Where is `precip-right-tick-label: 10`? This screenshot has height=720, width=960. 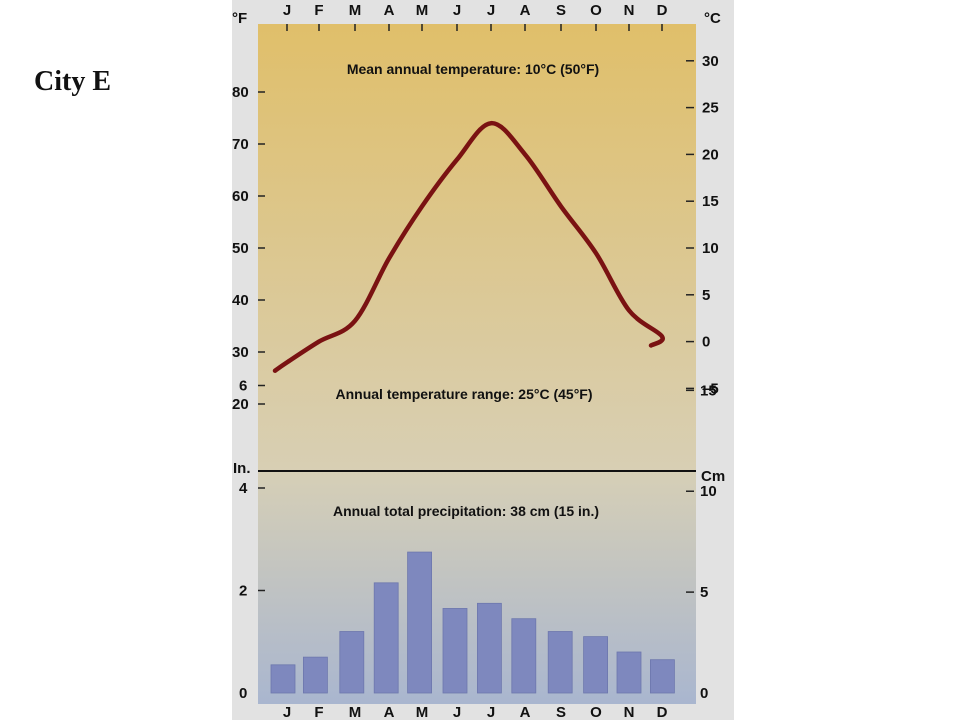 precip-right-tick-label: 10 is located at coordinates (708, 491).